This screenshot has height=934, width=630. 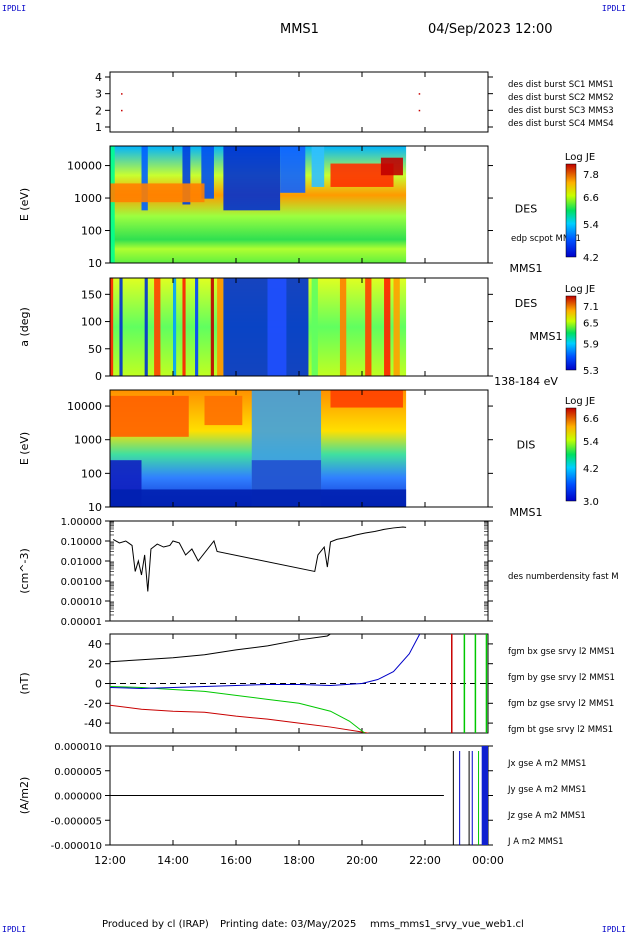 I want to click on bfield-legend-label: fgm bt gse srvy l2 MMS1, so click(x=560, y=730).